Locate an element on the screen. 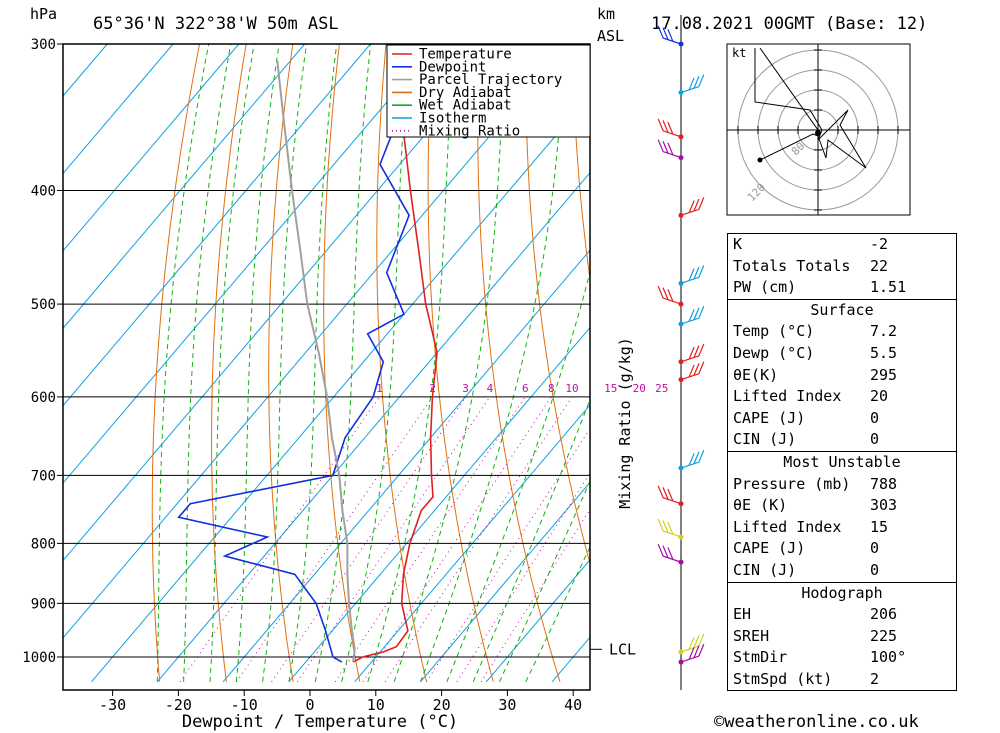 This screenshot has height=733, width=1000. wind-profile is located at coordinates (681, 352).